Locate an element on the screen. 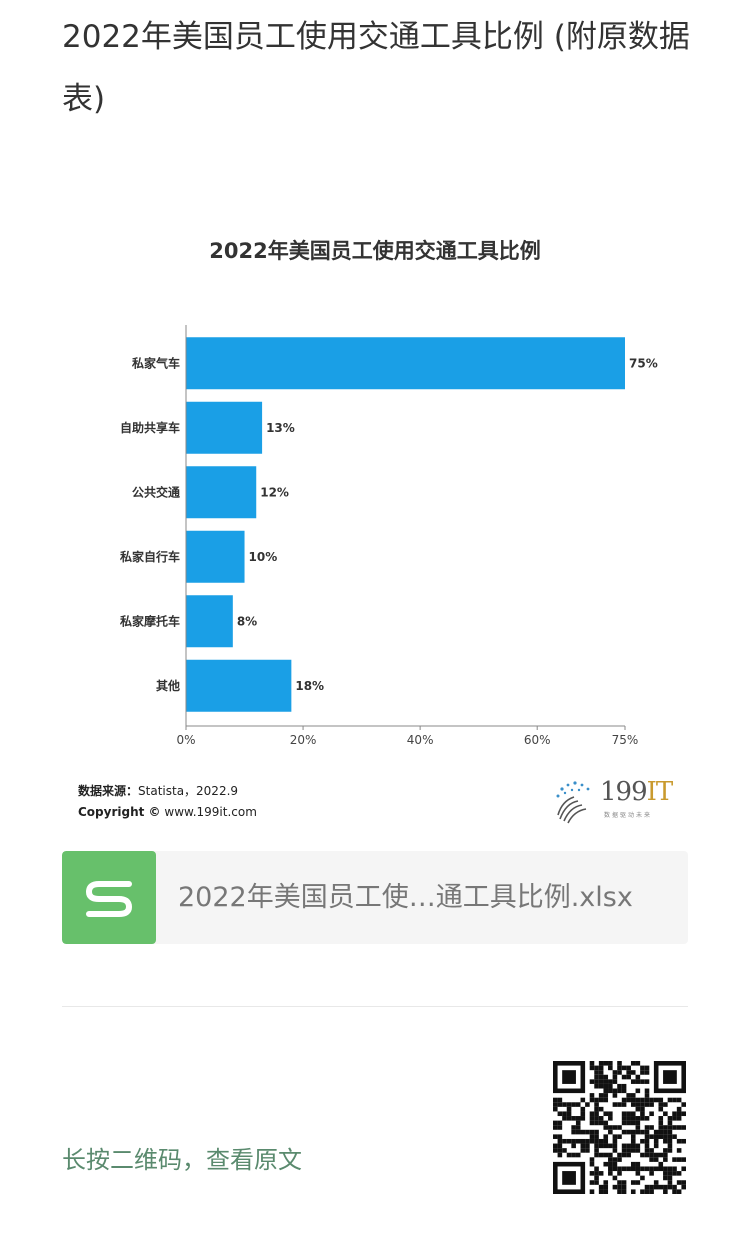 The height and width of the screenshot is (1247, 750). category-label: 私家摩托车 is located at coordinates (149, 620).